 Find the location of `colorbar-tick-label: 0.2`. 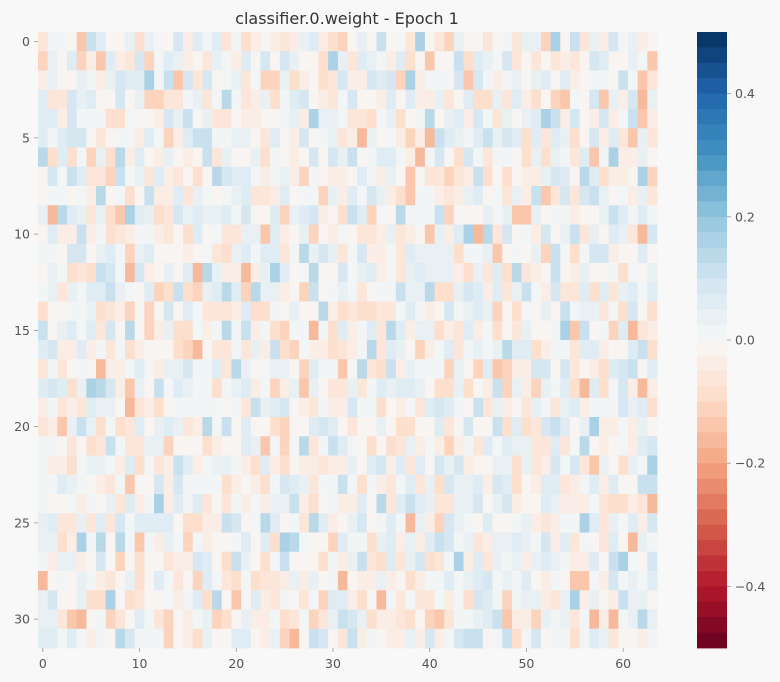

colorbar-tick-label: 0.2 is located at coordinates (745, 216).